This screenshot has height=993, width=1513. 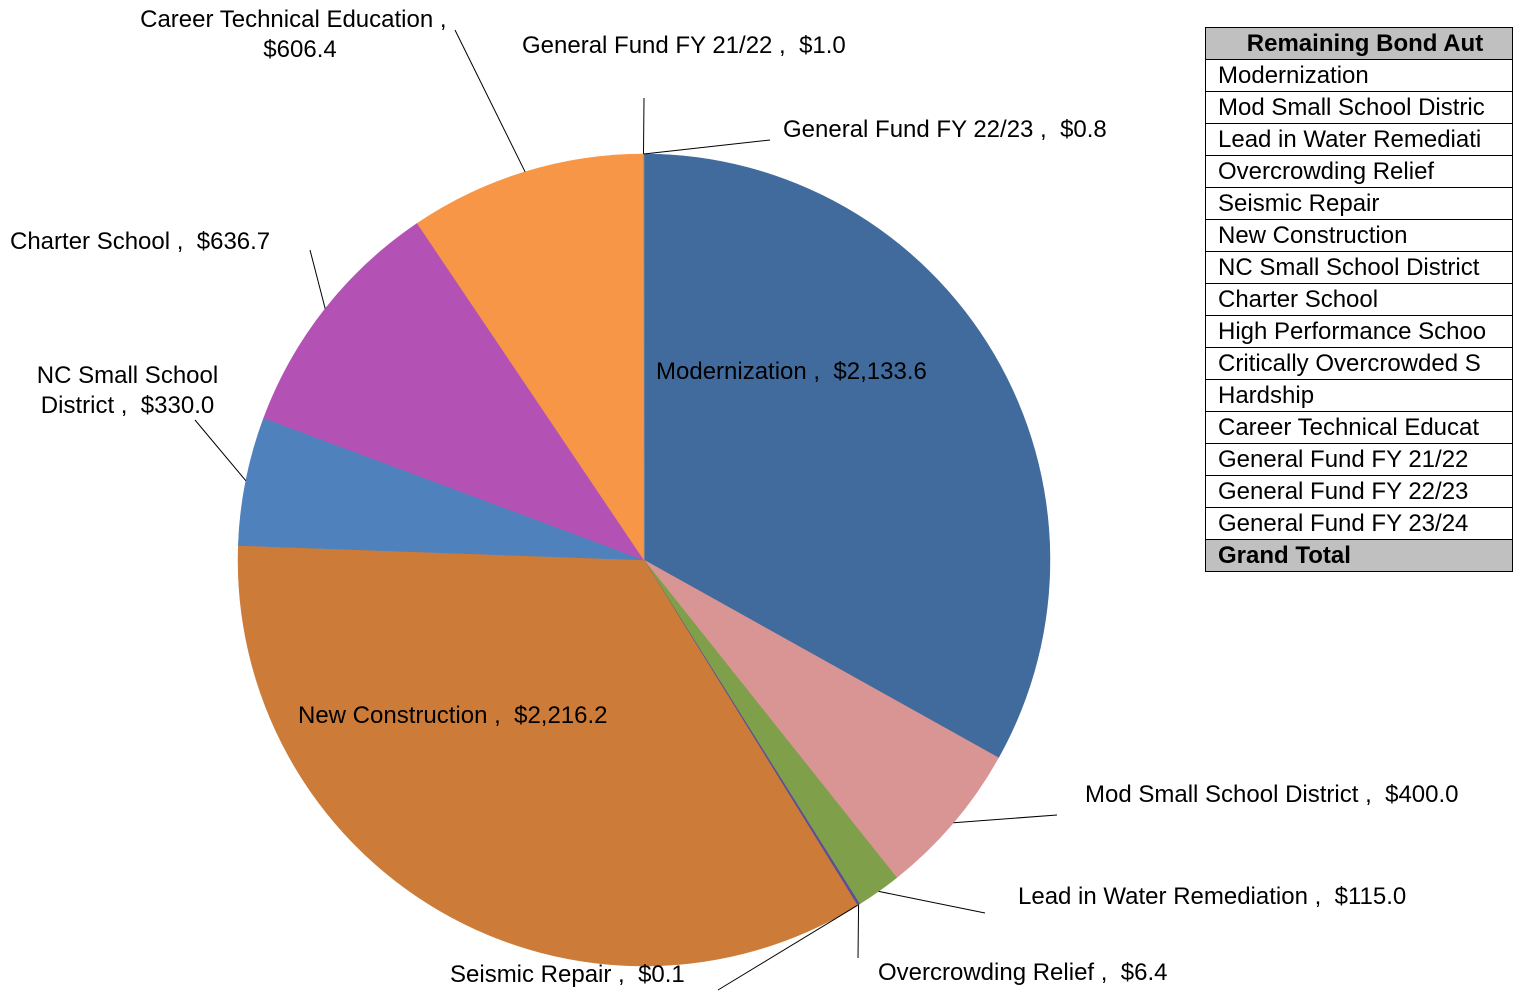 I want to click on table-row: Mod Small School Distric, so click(x=1359, y=107).